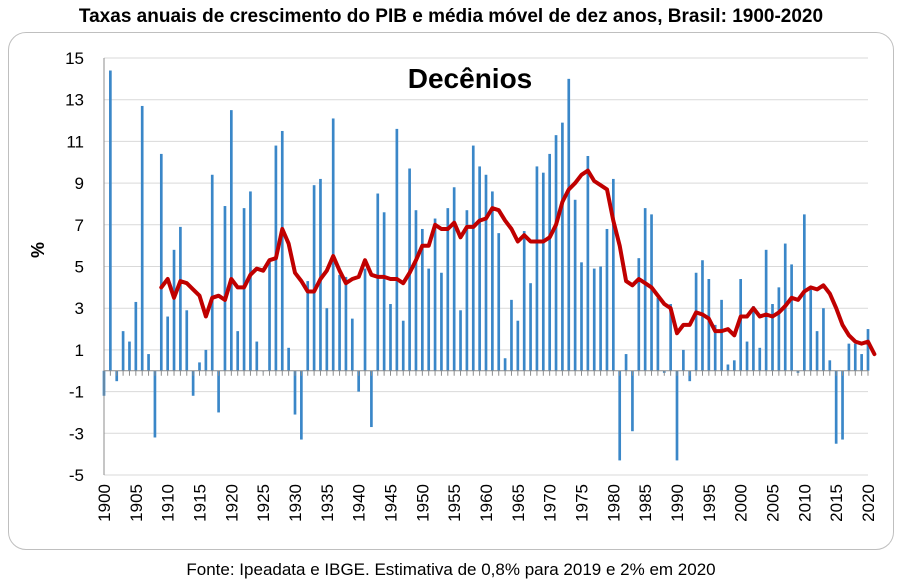 The height and width of the screenshot is (586, 902). What do you see at coordinates (709, 325) in the screenshot?
I see `bar-1995` at bounding box center [709, 325].